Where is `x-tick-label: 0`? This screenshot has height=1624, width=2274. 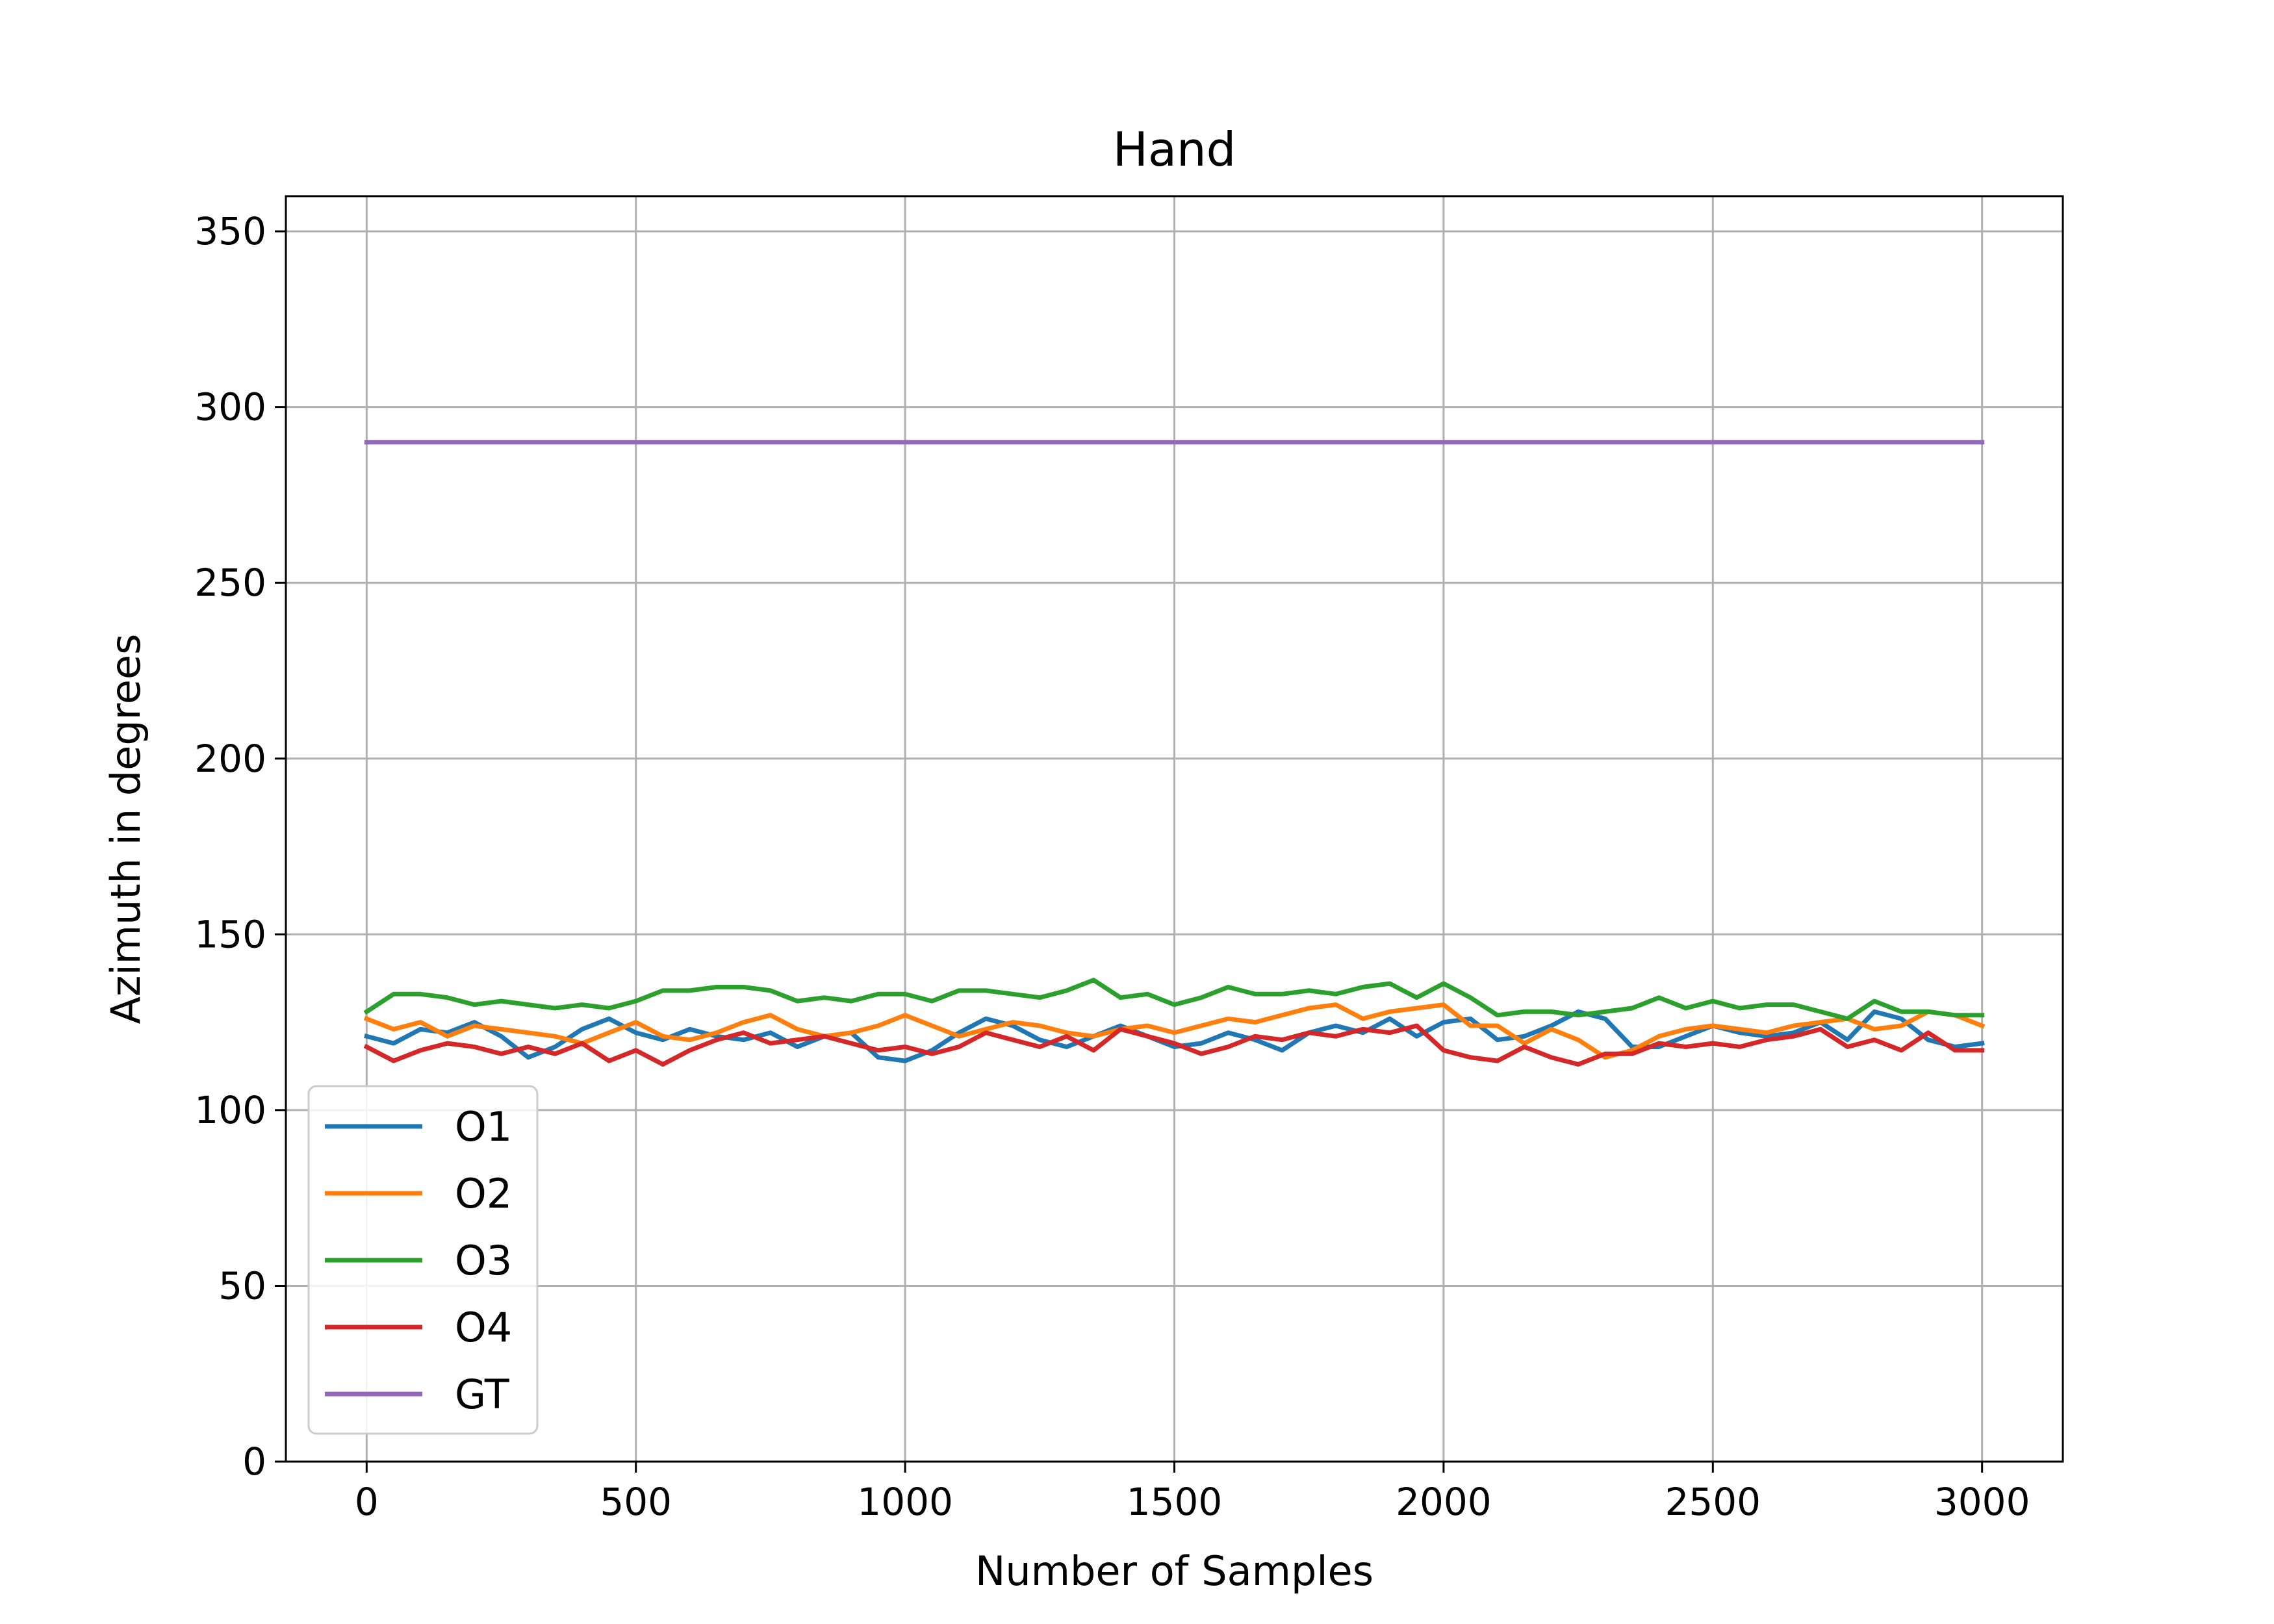
x-tick-label: 0 is located at coordinates (367, 1502).